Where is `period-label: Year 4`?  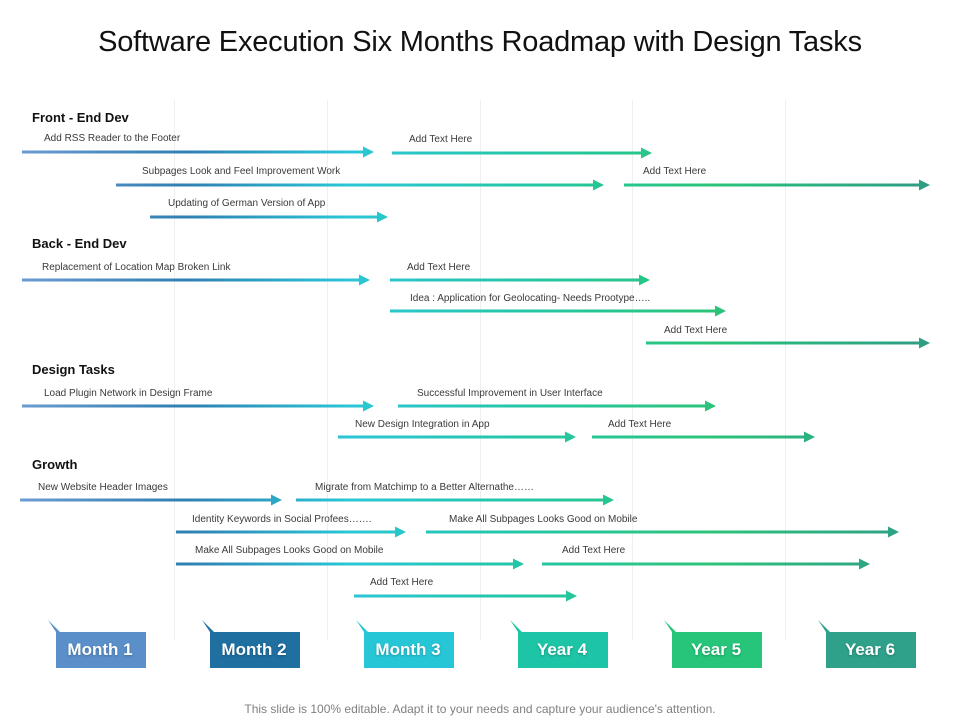
period-label: Year 4 is located at coordinates (562, 649).